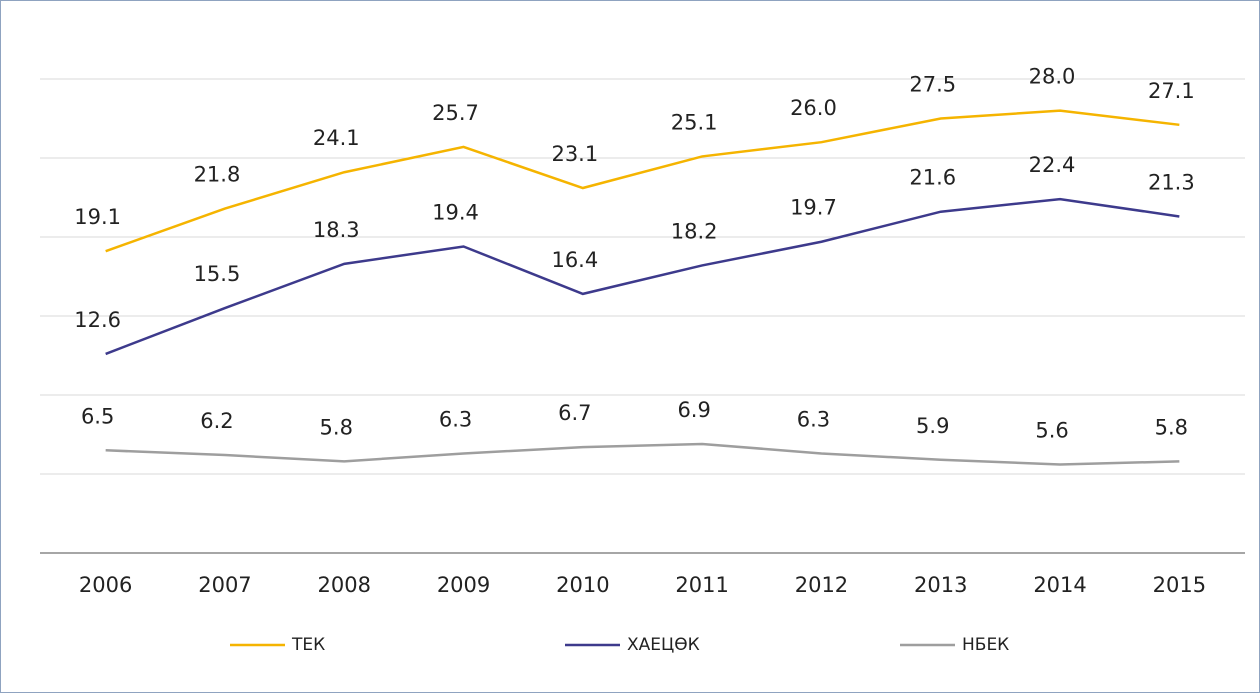  Describe the element at coordinates (217, 175) in the screenshot. I see `data-label: 21.8` at that location.